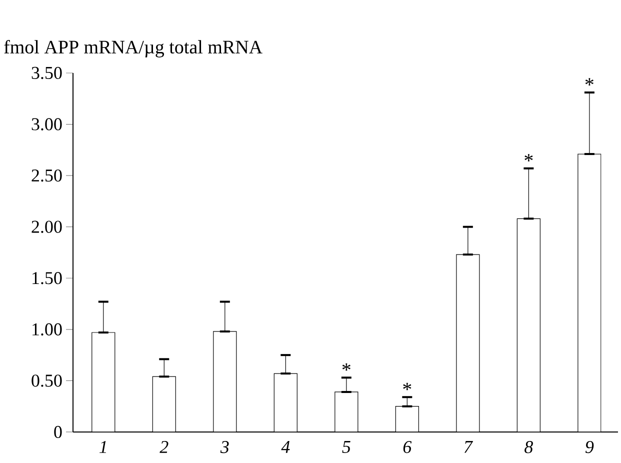 The image size is (621, 463). Describe the element at coordinates (47, 175) in the screenshot. I see `y-tick-label: 2.50` at that location.